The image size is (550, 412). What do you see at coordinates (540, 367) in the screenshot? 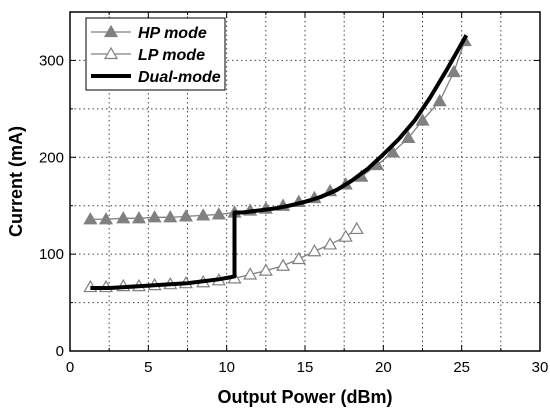
I see `x-tick-label: 30` at bounding box center [540, 367].